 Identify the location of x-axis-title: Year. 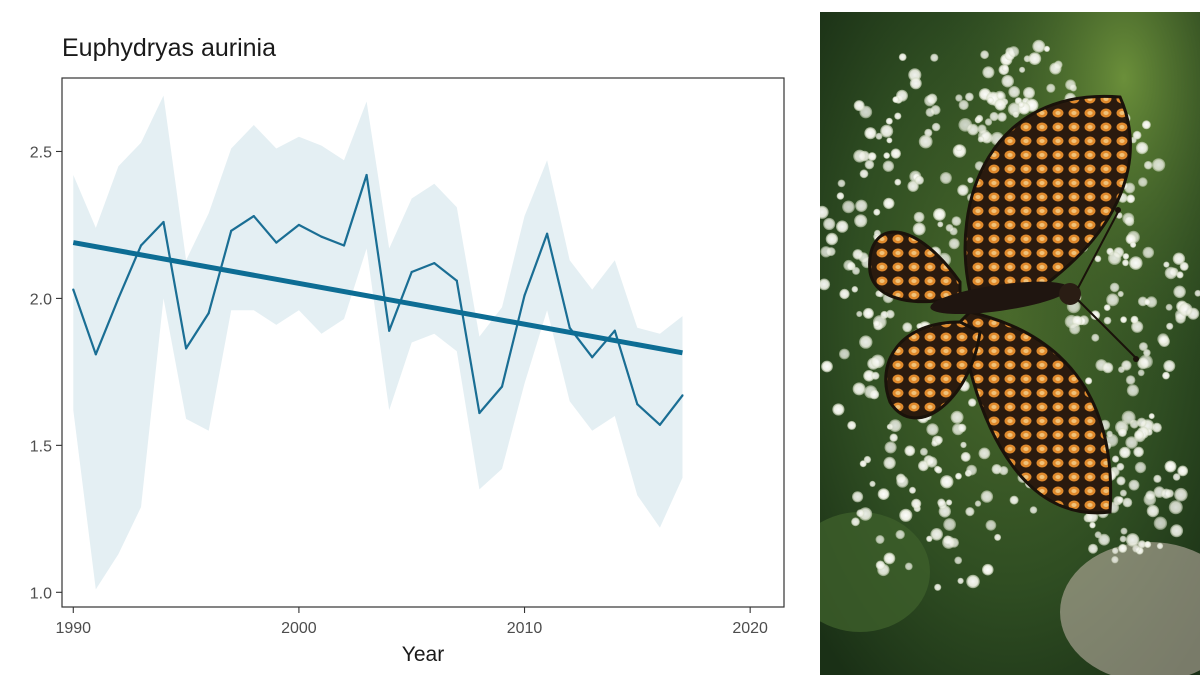
(423, 654).